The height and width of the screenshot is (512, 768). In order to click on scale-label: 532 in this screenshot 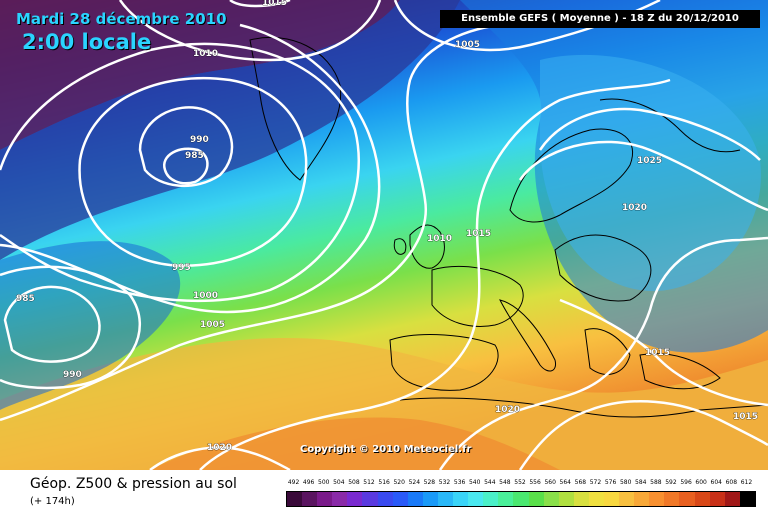, I will do `click(444, 482)`.